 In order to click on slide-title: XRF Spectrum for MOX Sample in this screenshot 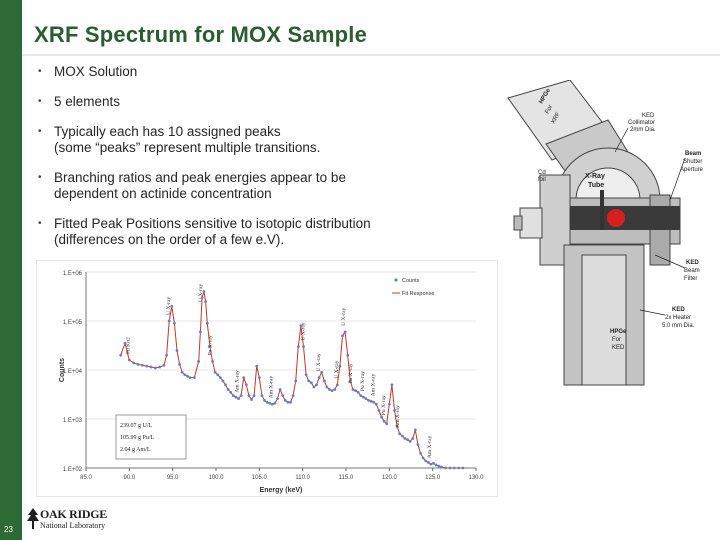, I will do `click(201, 34)`.